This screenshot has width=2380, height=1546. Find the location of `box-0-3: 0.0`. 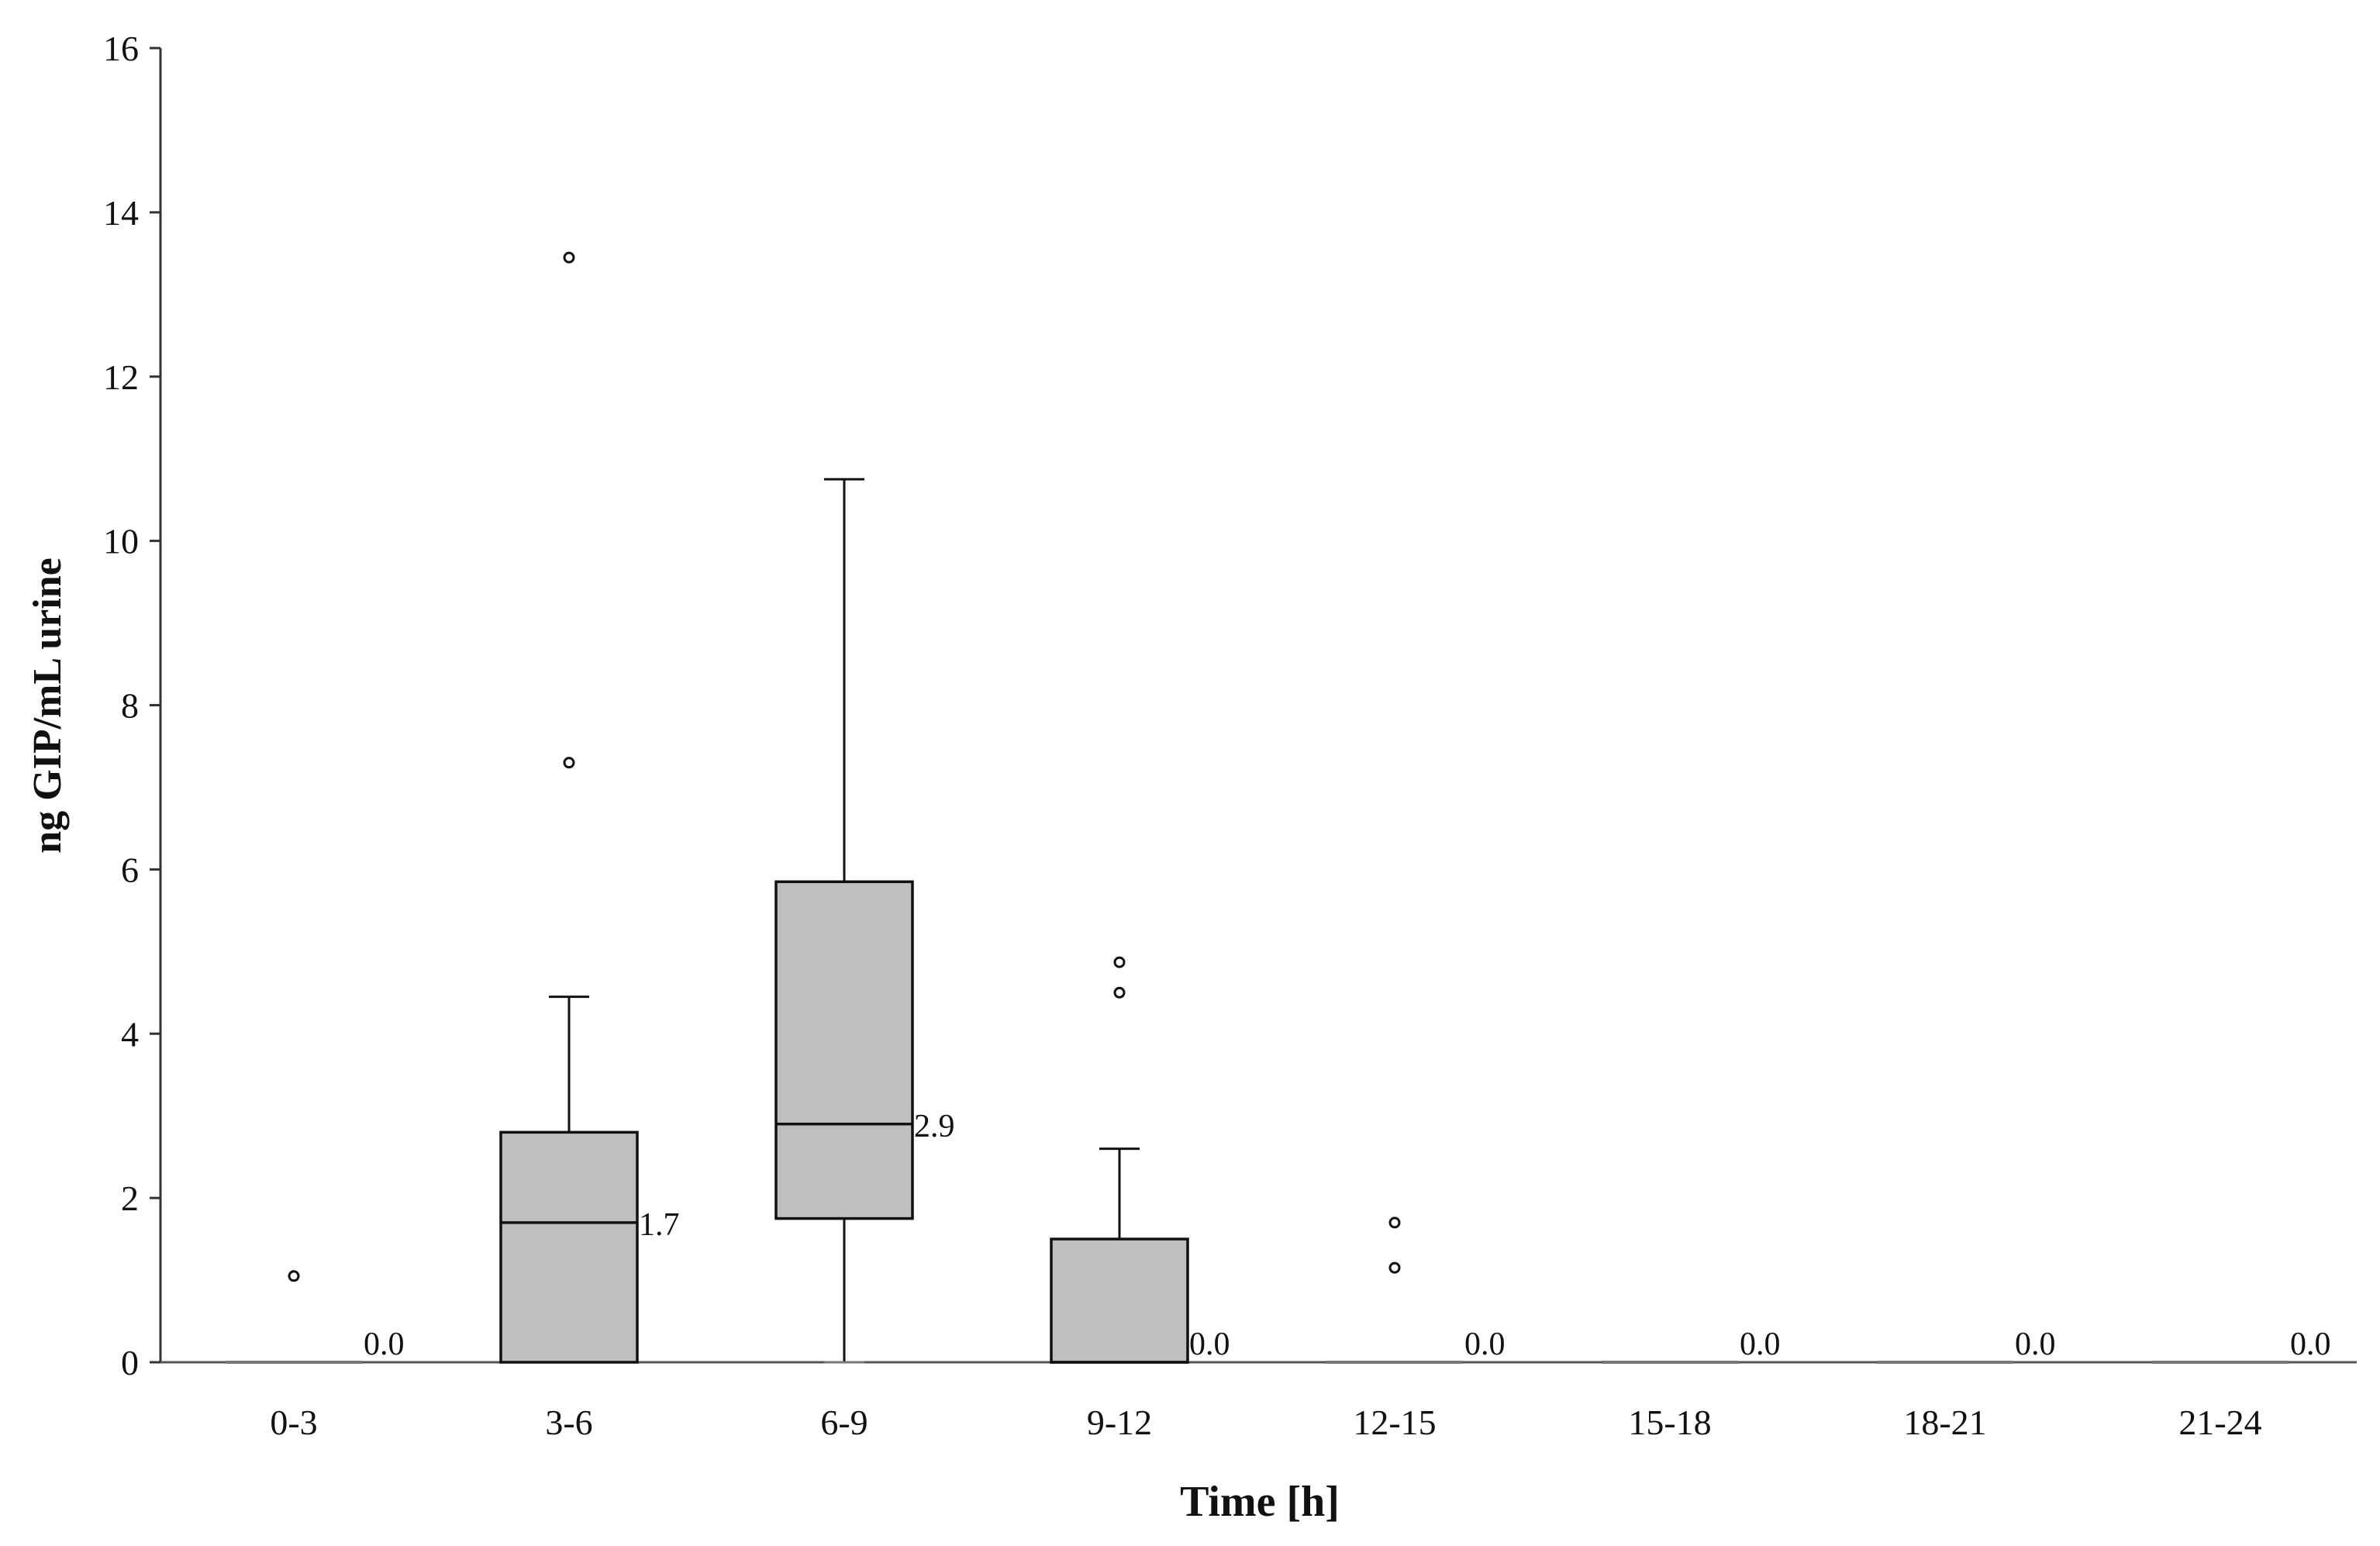

box-0-3: 0.0 is located at coordinates (315, 1317).